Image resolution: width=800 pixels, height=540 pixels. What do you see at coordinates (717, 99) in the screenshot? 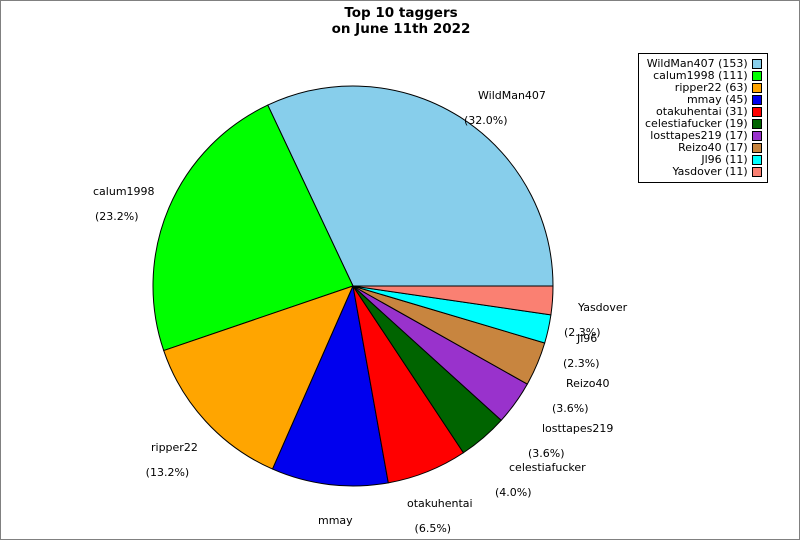
I see `legend-item-label: mmay (45)` at bounding box center [717, 99].